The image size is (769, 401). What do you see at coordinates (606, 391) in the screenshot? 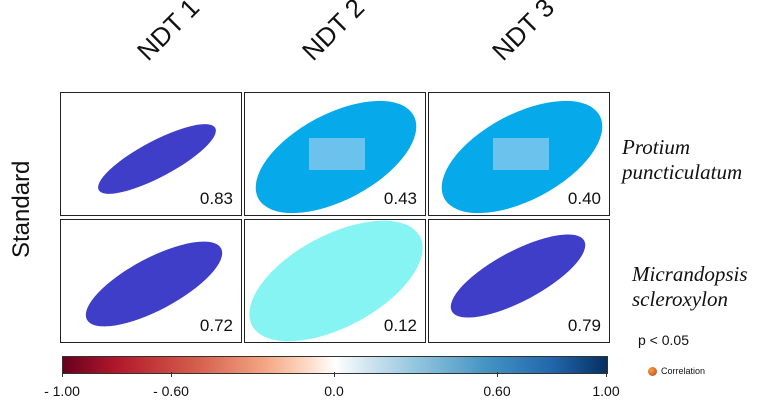
I see `scale-tick-label: 1.00` at bounding box center [606, 391].